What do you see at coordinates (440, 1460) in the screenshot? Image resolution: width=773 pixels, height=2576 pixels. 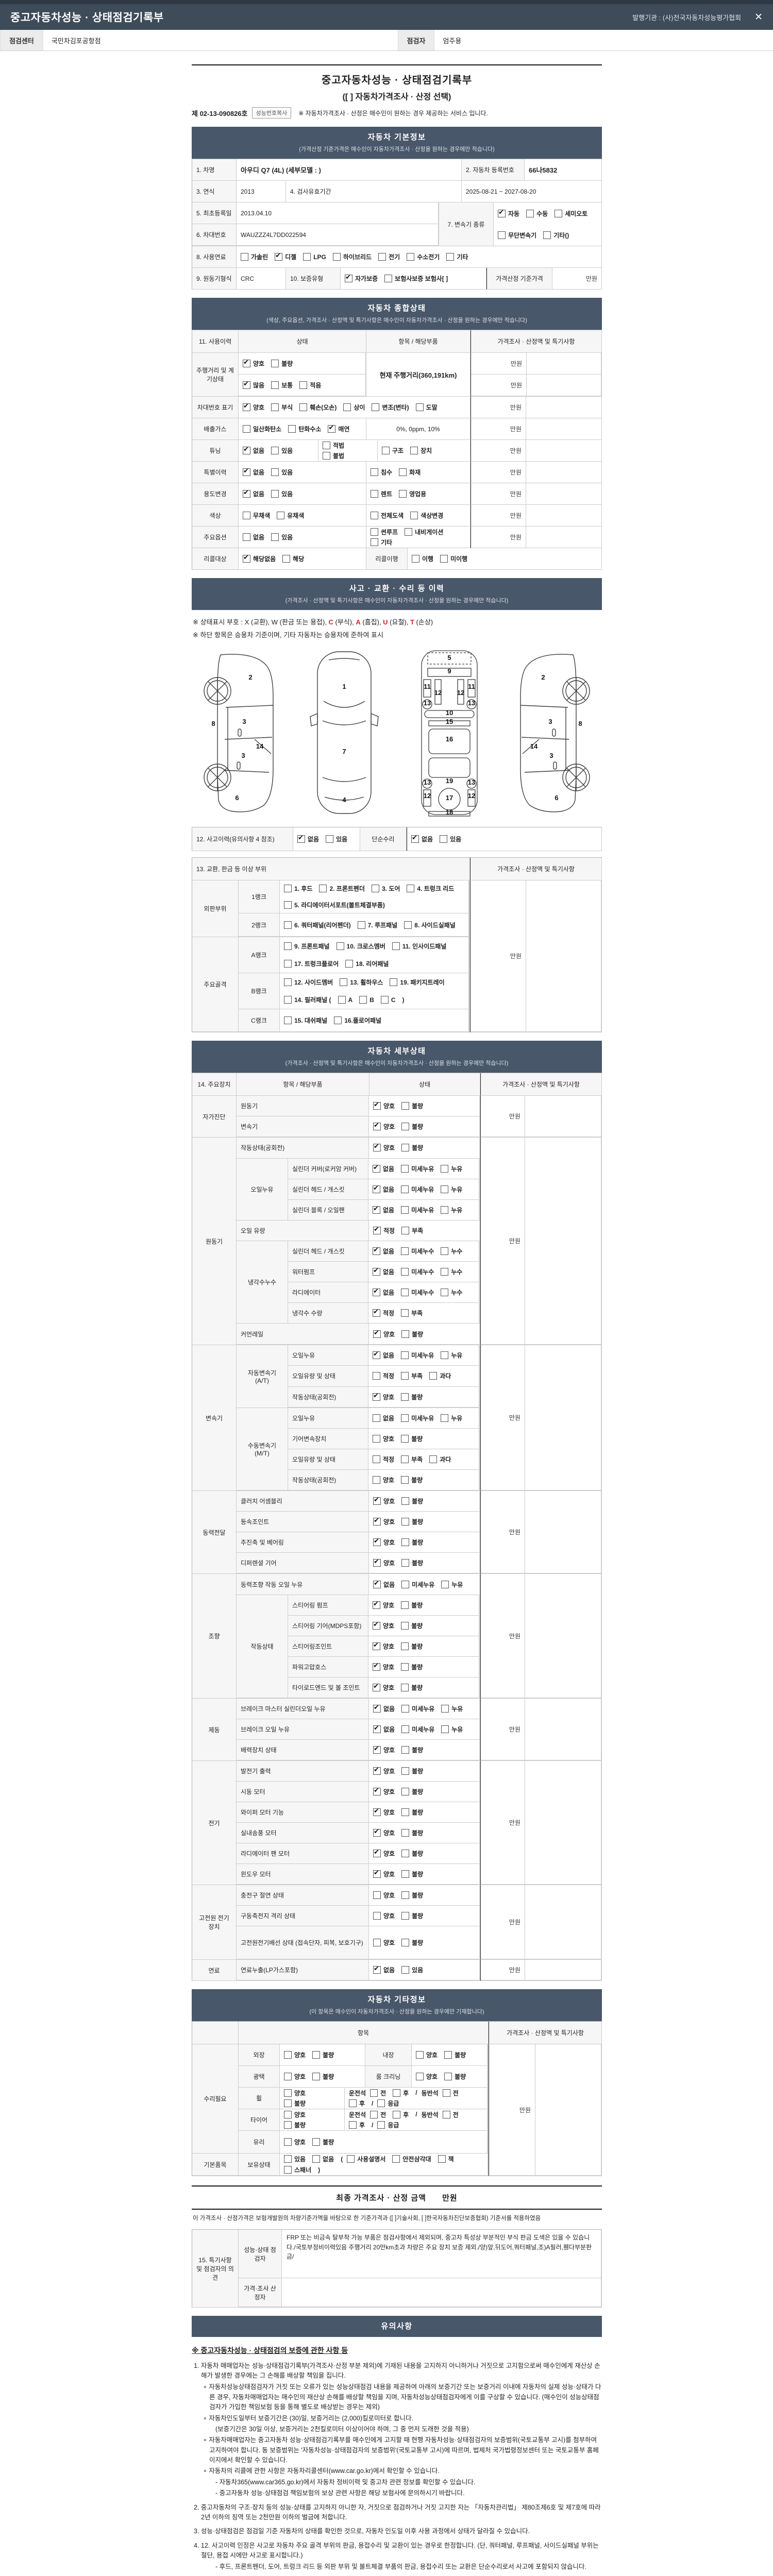 I see `checkbox-option: 과다` at bounding box center [440, 1460].